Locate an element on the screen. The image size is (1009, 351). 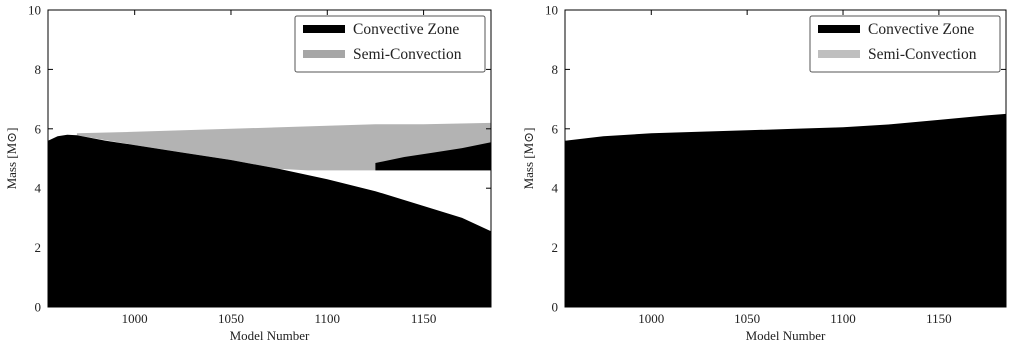
series-area-convective-zone-lower-boundary is located at coordinates (852, 229).